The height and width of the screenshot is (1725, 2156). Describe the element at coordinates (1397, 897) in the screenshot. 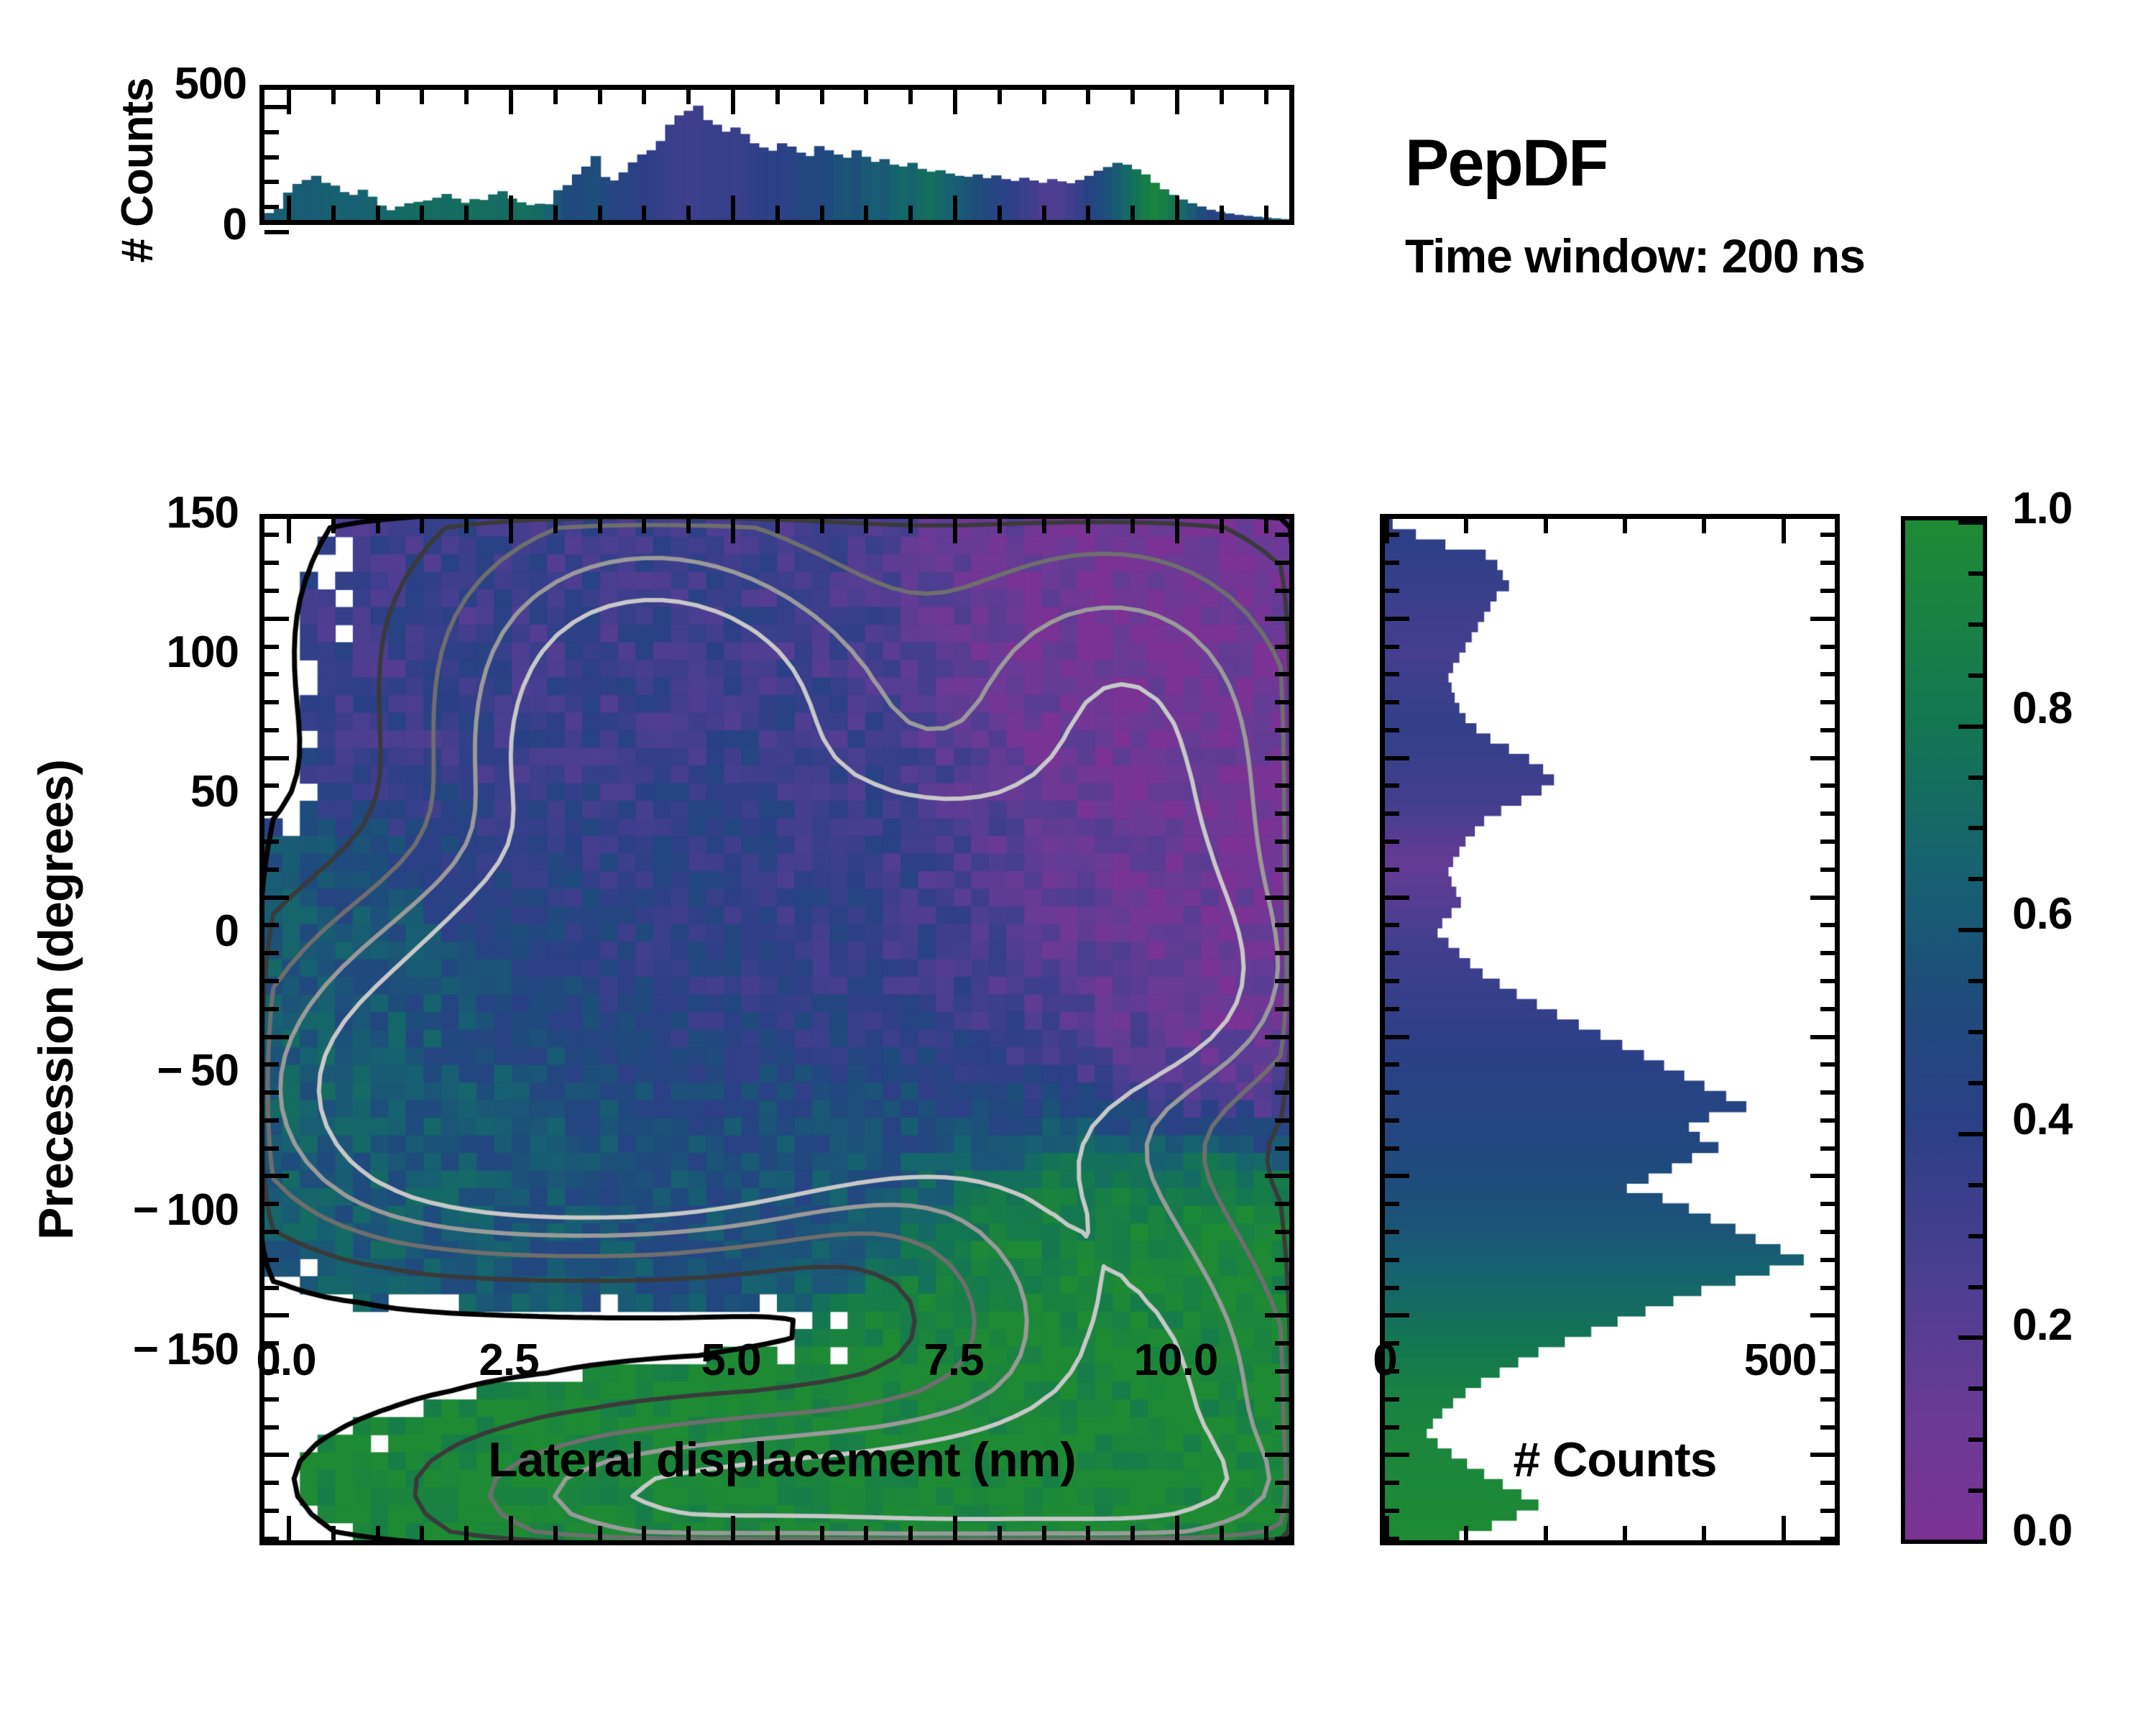

I see `right-y-major-tick` at that location.